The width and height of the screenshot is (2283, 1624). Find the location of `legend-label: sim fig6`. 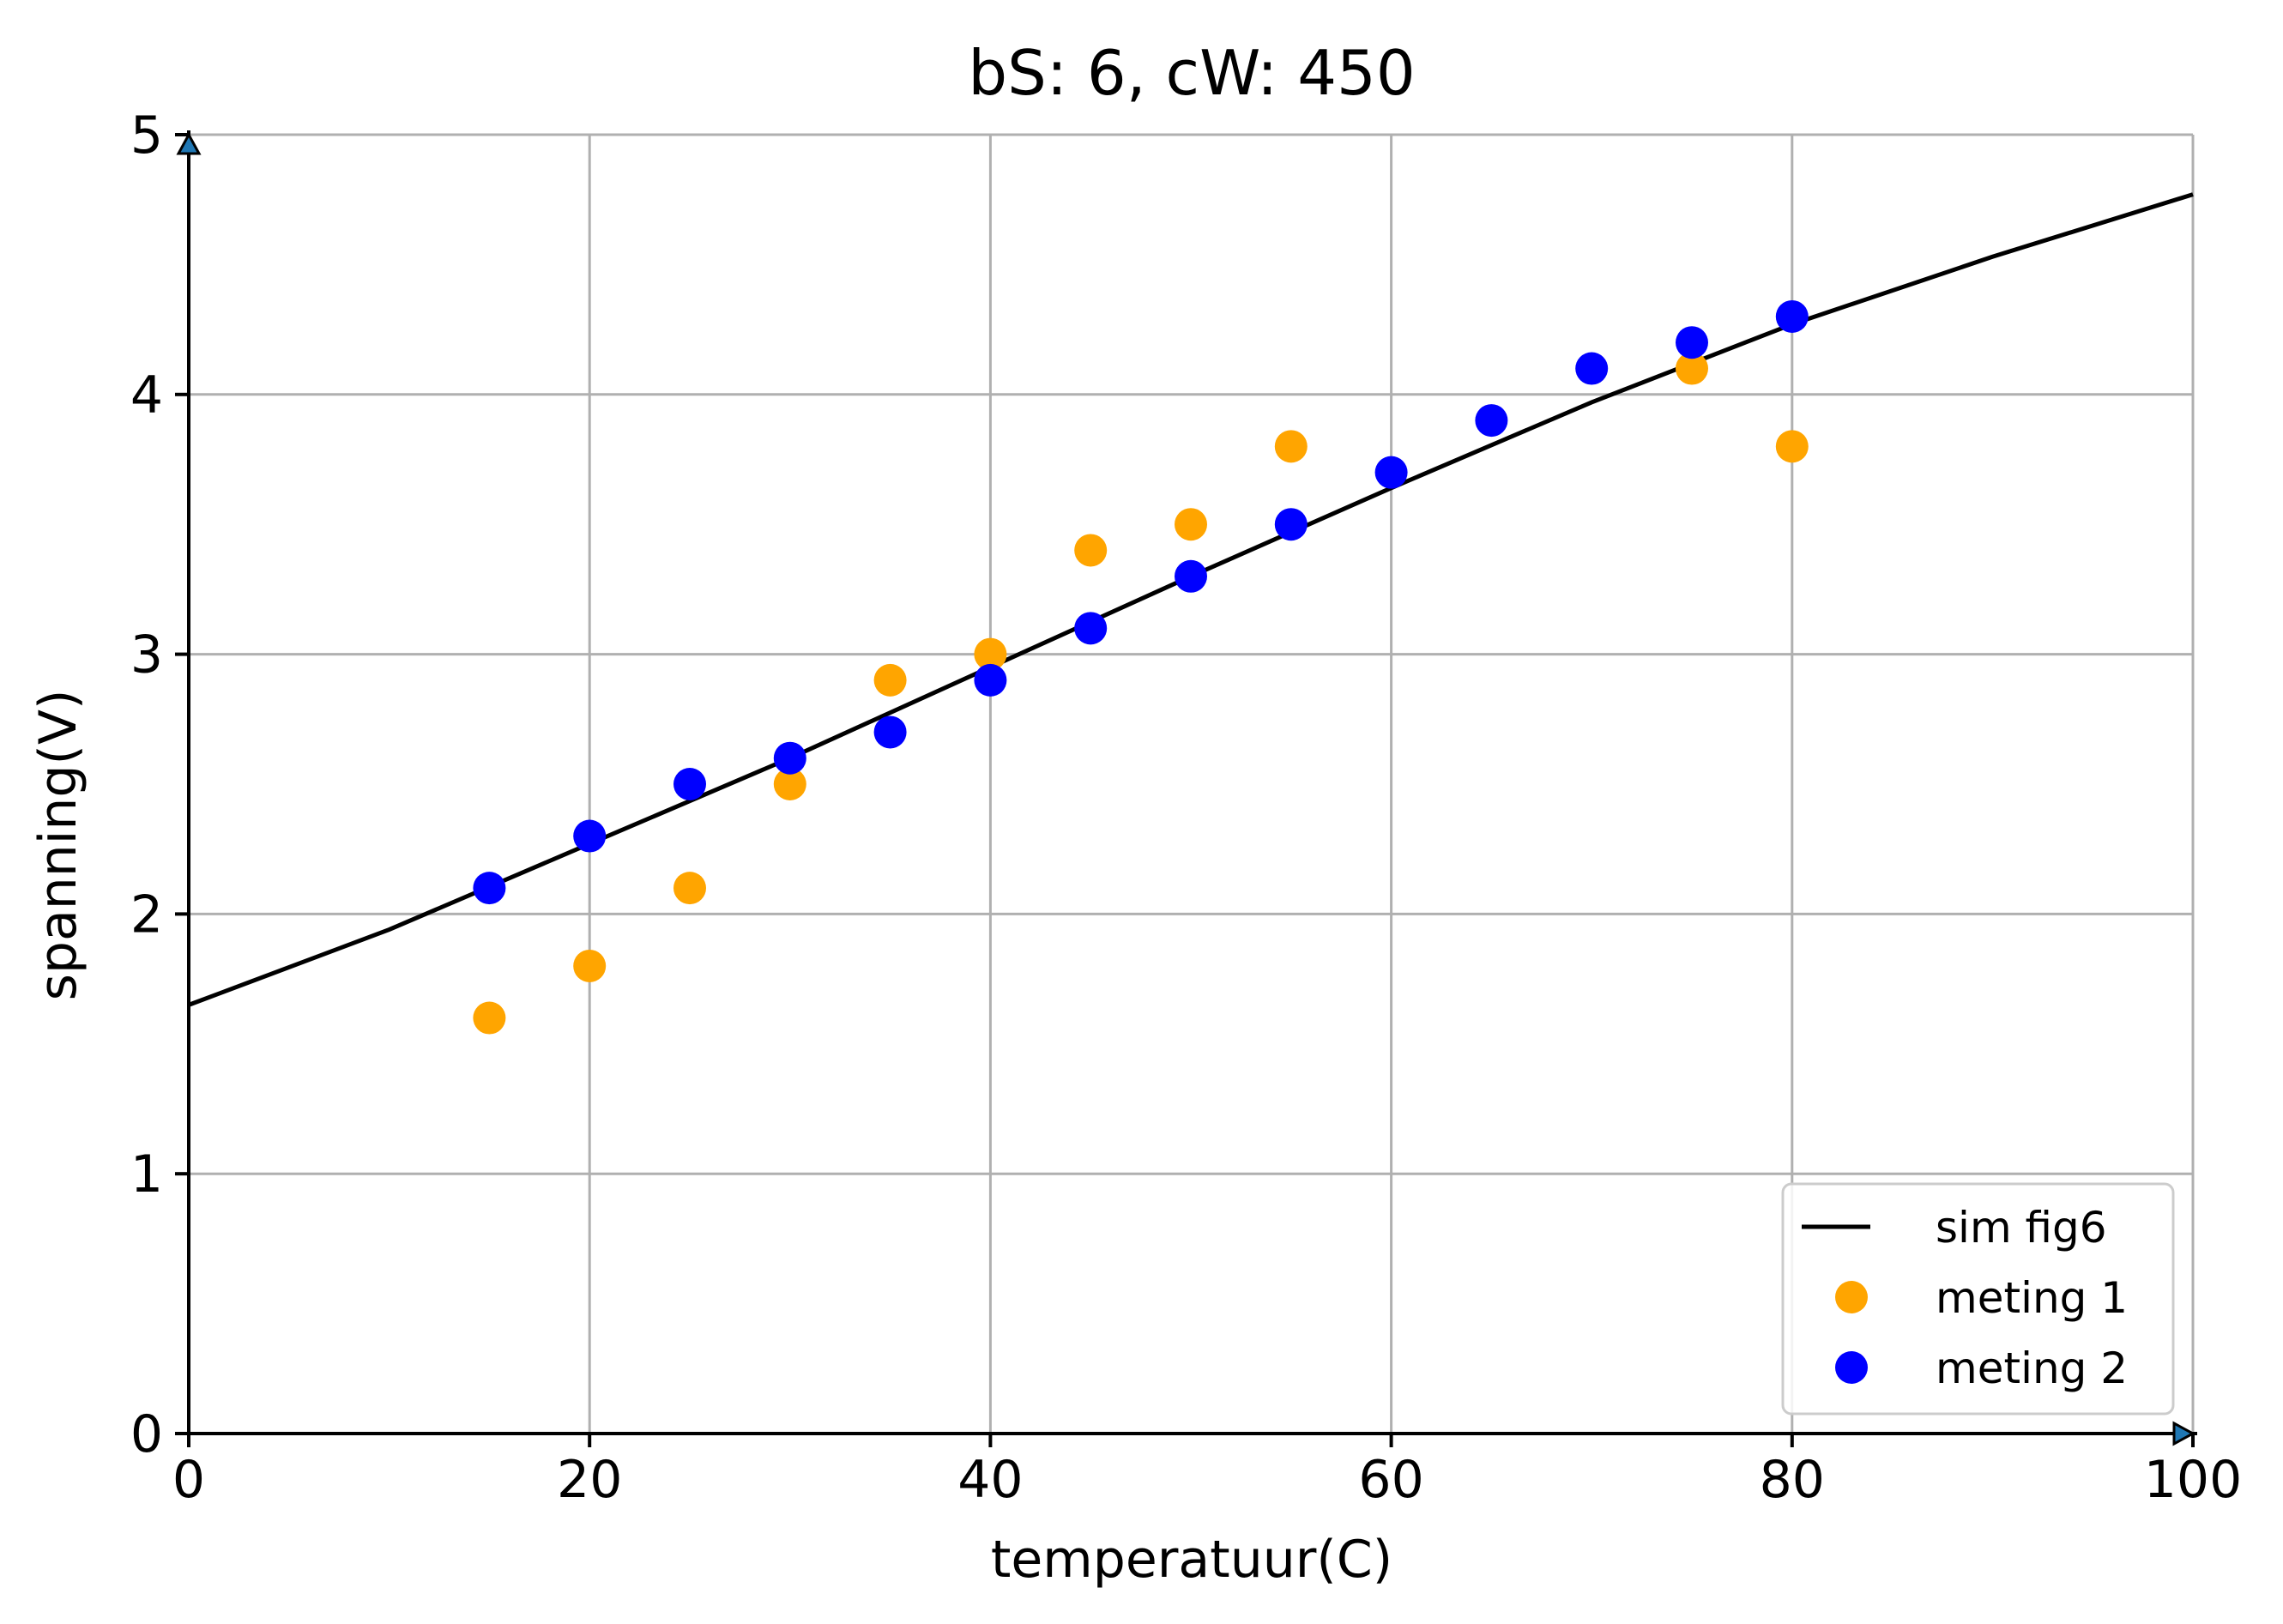

legend-label: sim fig6 is located at coordinates (2021, 1228).